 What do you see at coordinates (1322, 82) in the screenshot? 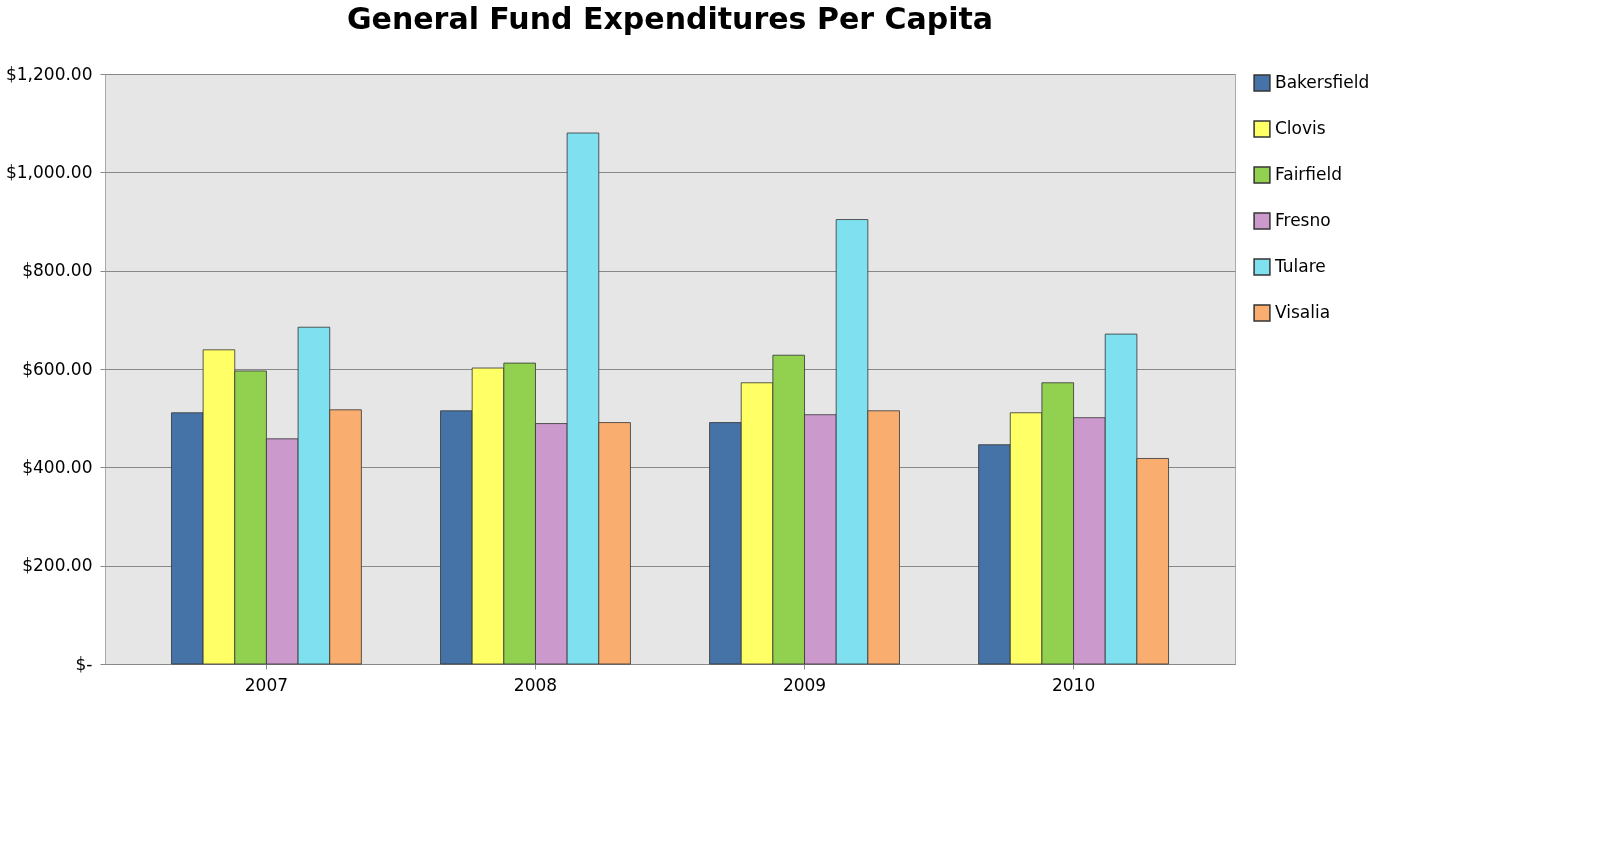
I see `legend-label: Bakersfield` at bounding box center [1322, 82].